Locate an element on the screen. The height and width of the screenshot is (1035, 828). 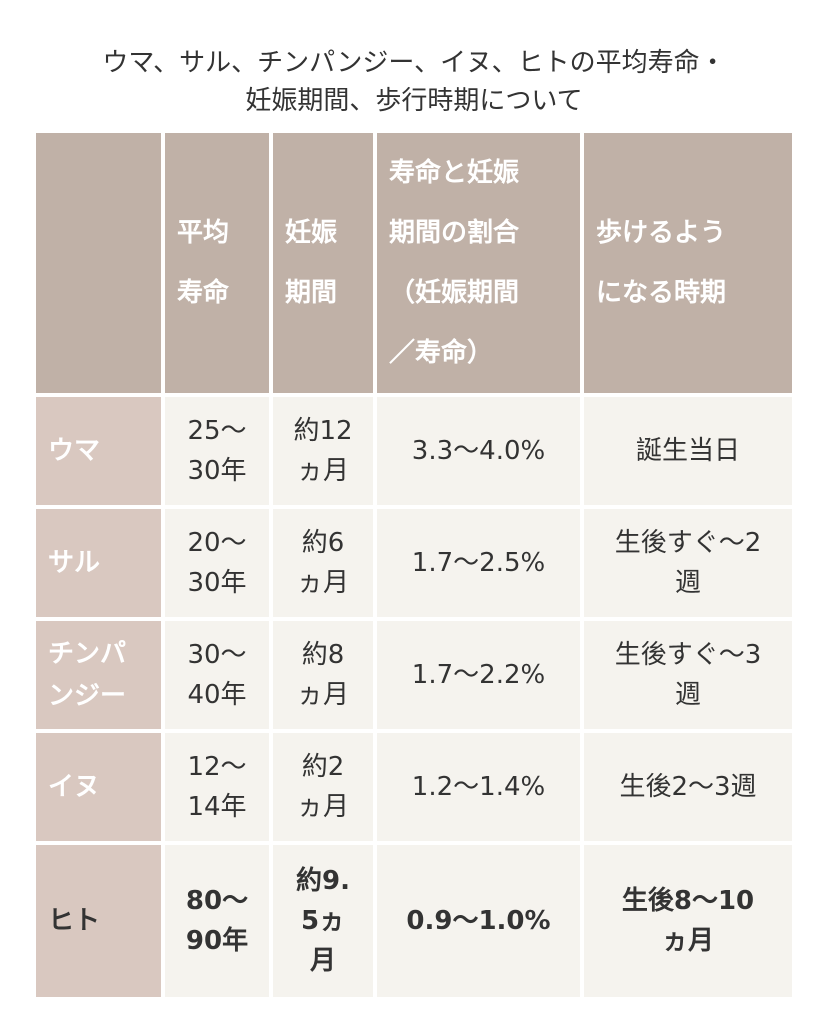
header-cell-empty is located at coordinates (98, 263).